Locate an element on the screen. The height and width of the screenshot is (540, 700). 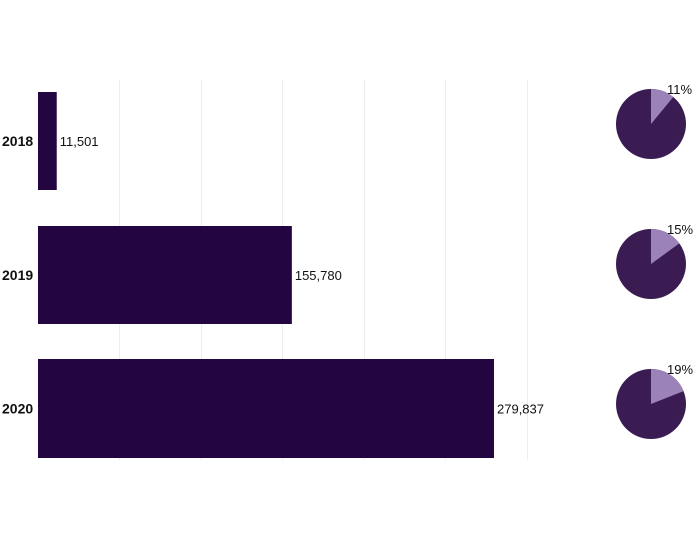
pie-label-2018: 11% is located at coordinates (679, 89).